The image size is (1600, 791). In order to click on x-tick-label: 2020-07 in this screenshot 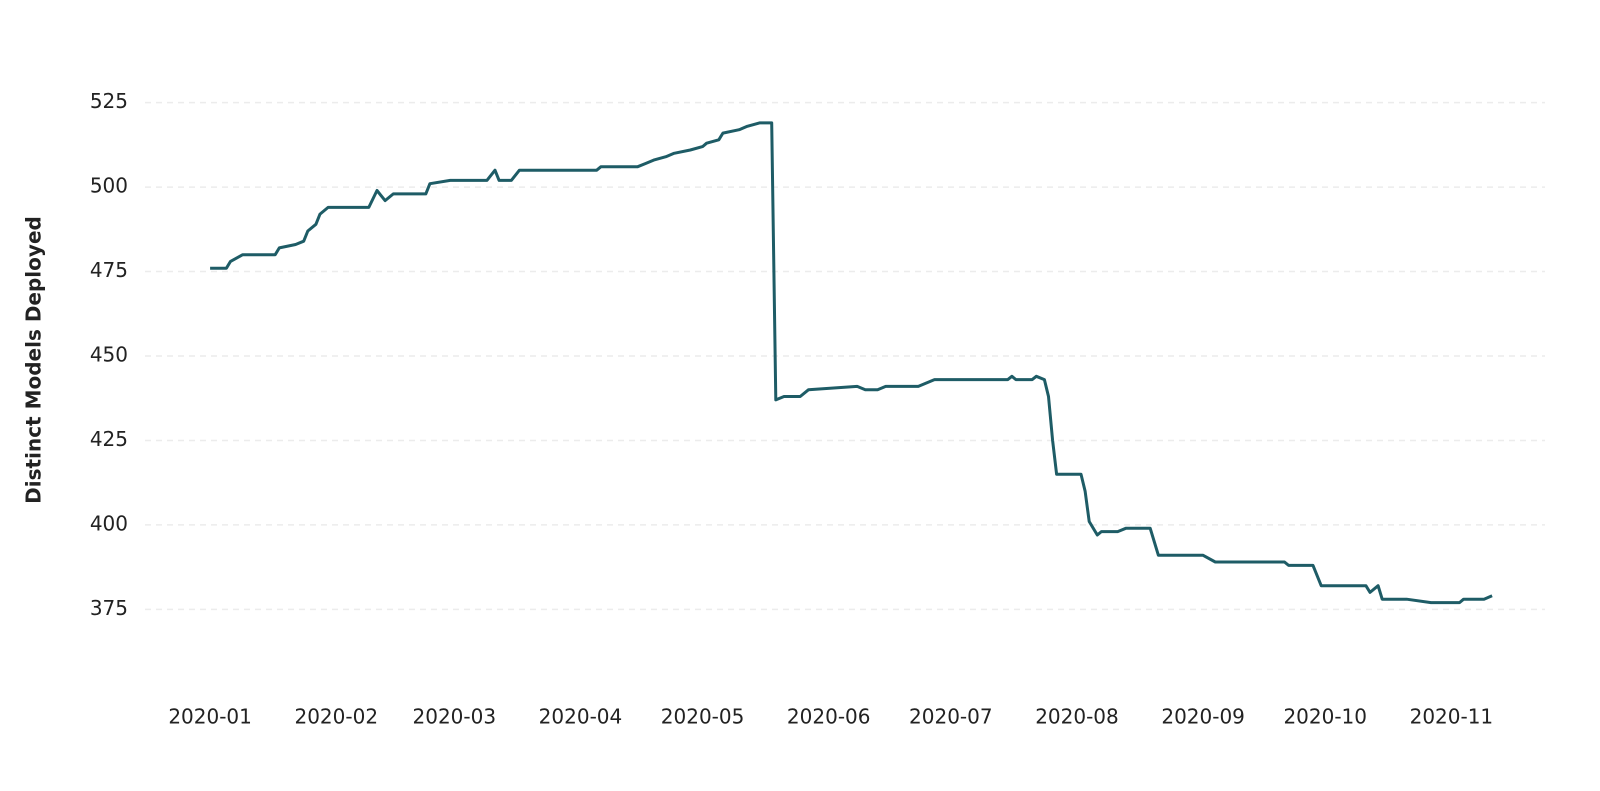, I will do `click(951, 717)`.